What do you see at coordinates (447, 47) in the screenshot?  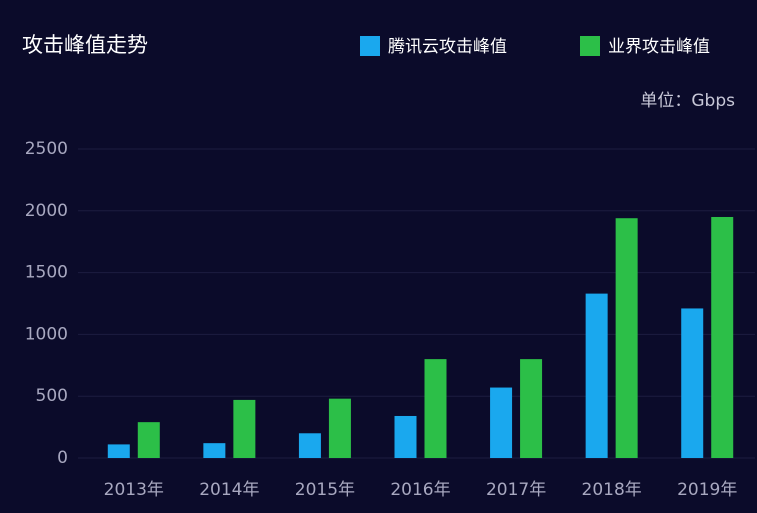 I see `legend-label: 腾讯云攻击峰值` at bounding box center [447, 47].